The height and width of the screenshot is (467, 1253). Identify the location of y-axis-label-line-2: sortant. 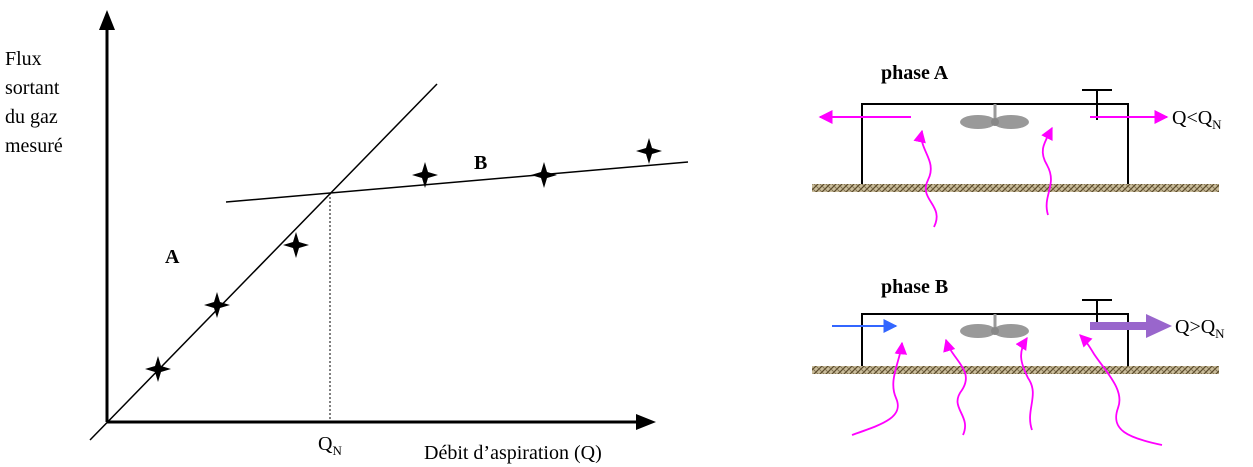
(32, 88).